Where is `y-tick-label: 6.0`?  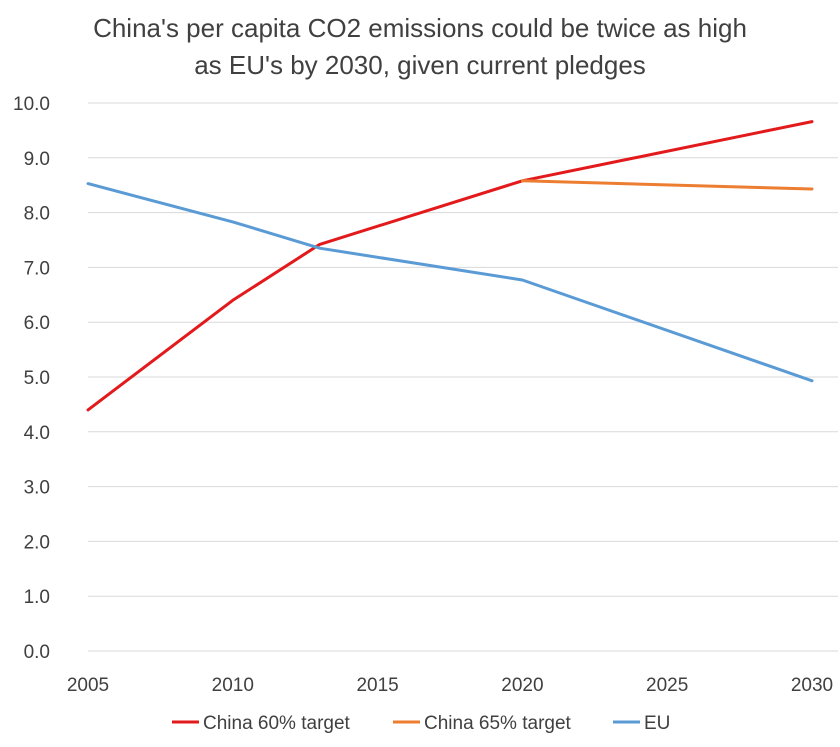
y-tick-label: 6.0 is located at coordinates (37, 323).